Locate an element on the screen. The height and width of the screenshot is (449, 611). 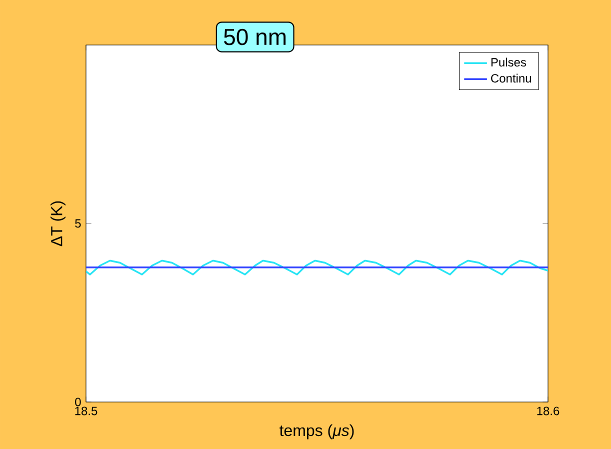
y-axis-title: ΔT (K) is located at coordinates (58, 223).